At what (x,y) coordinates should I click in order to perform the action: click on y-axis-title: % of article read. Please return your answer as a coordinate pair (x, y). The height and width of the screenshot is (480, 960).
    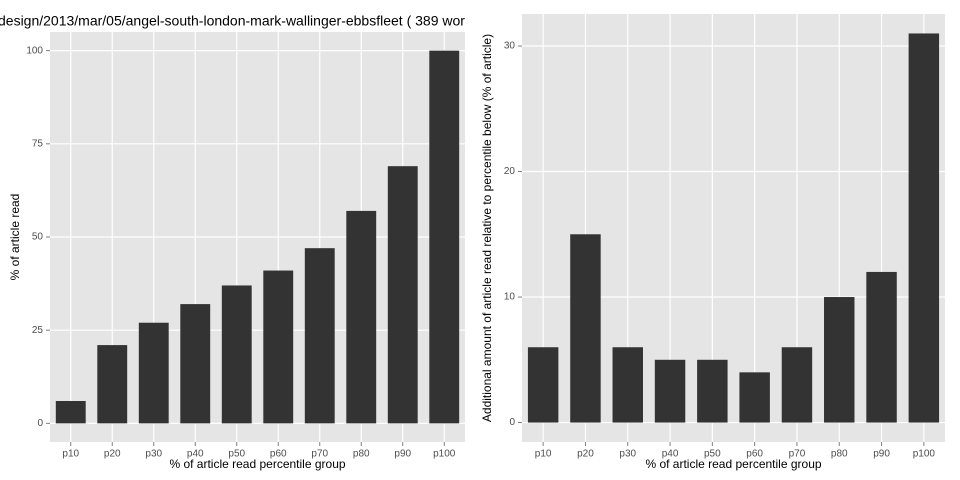
    Looking at the image, I should click on (15, 237).